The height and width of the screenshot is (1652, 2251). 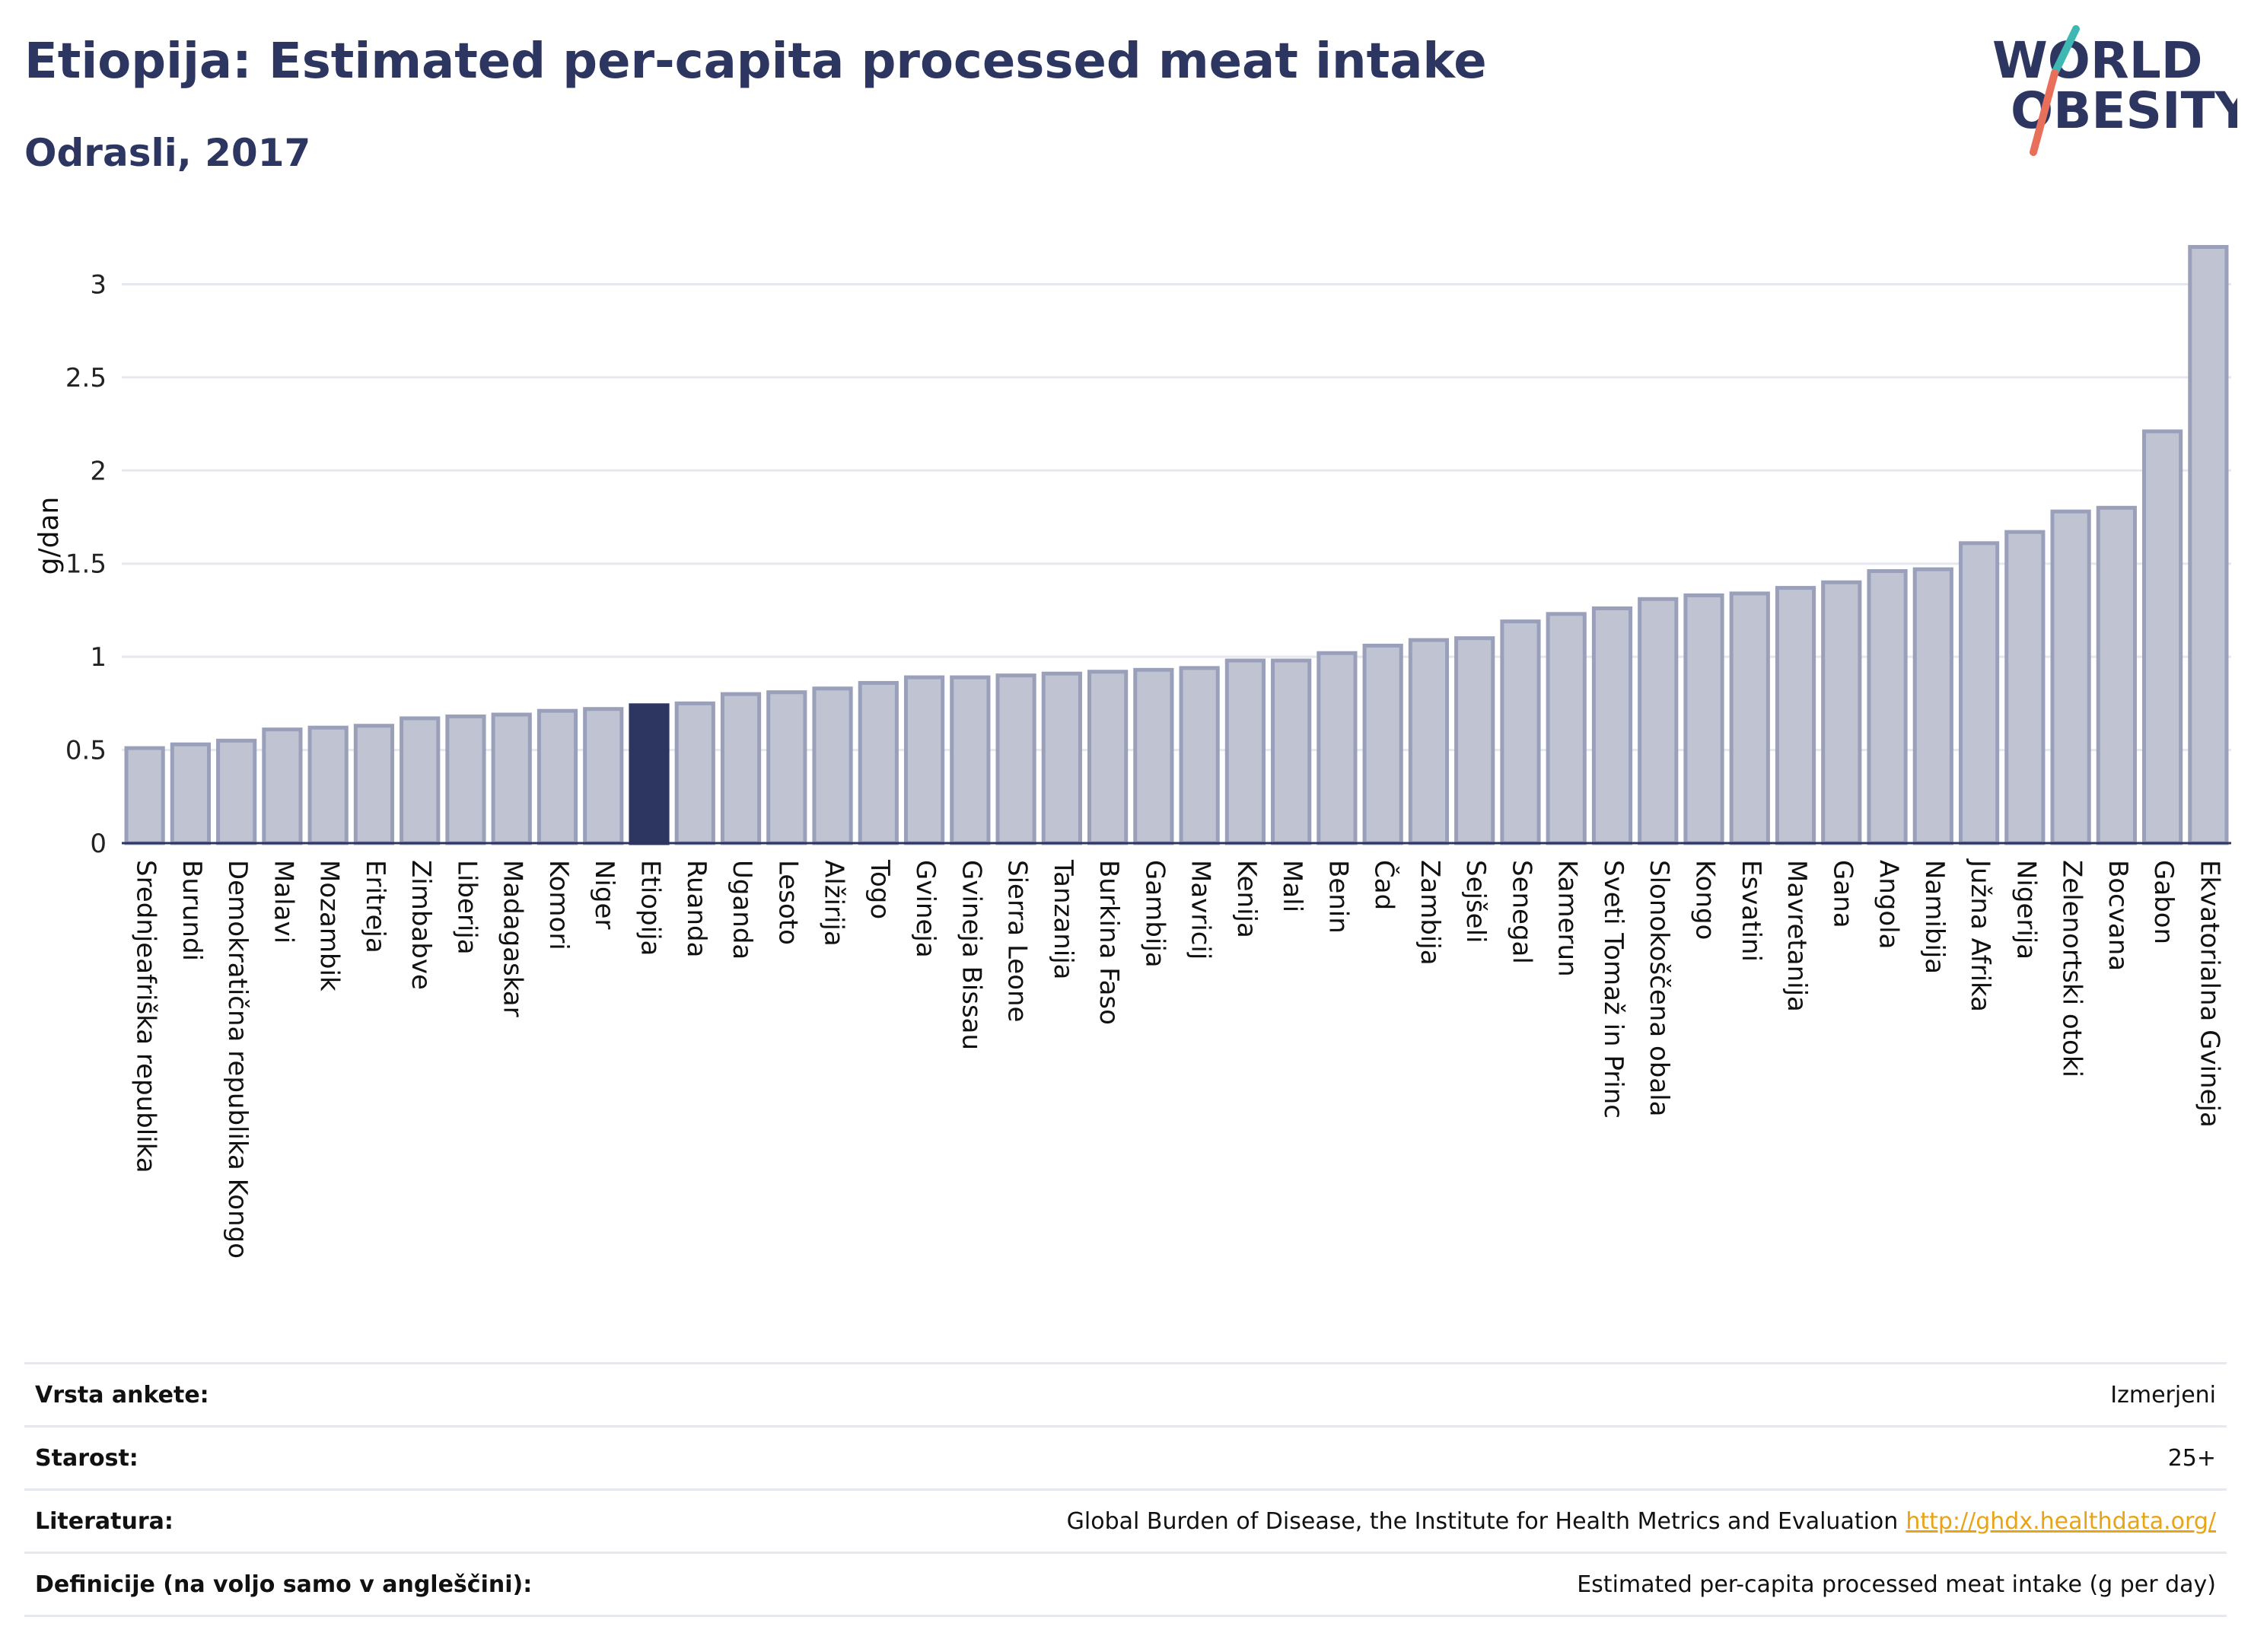 What do you see at coordinates (1567, 919) in the screenshot?
I see `x-tick-label: Kamerun` at bounding box center [1567, 919].